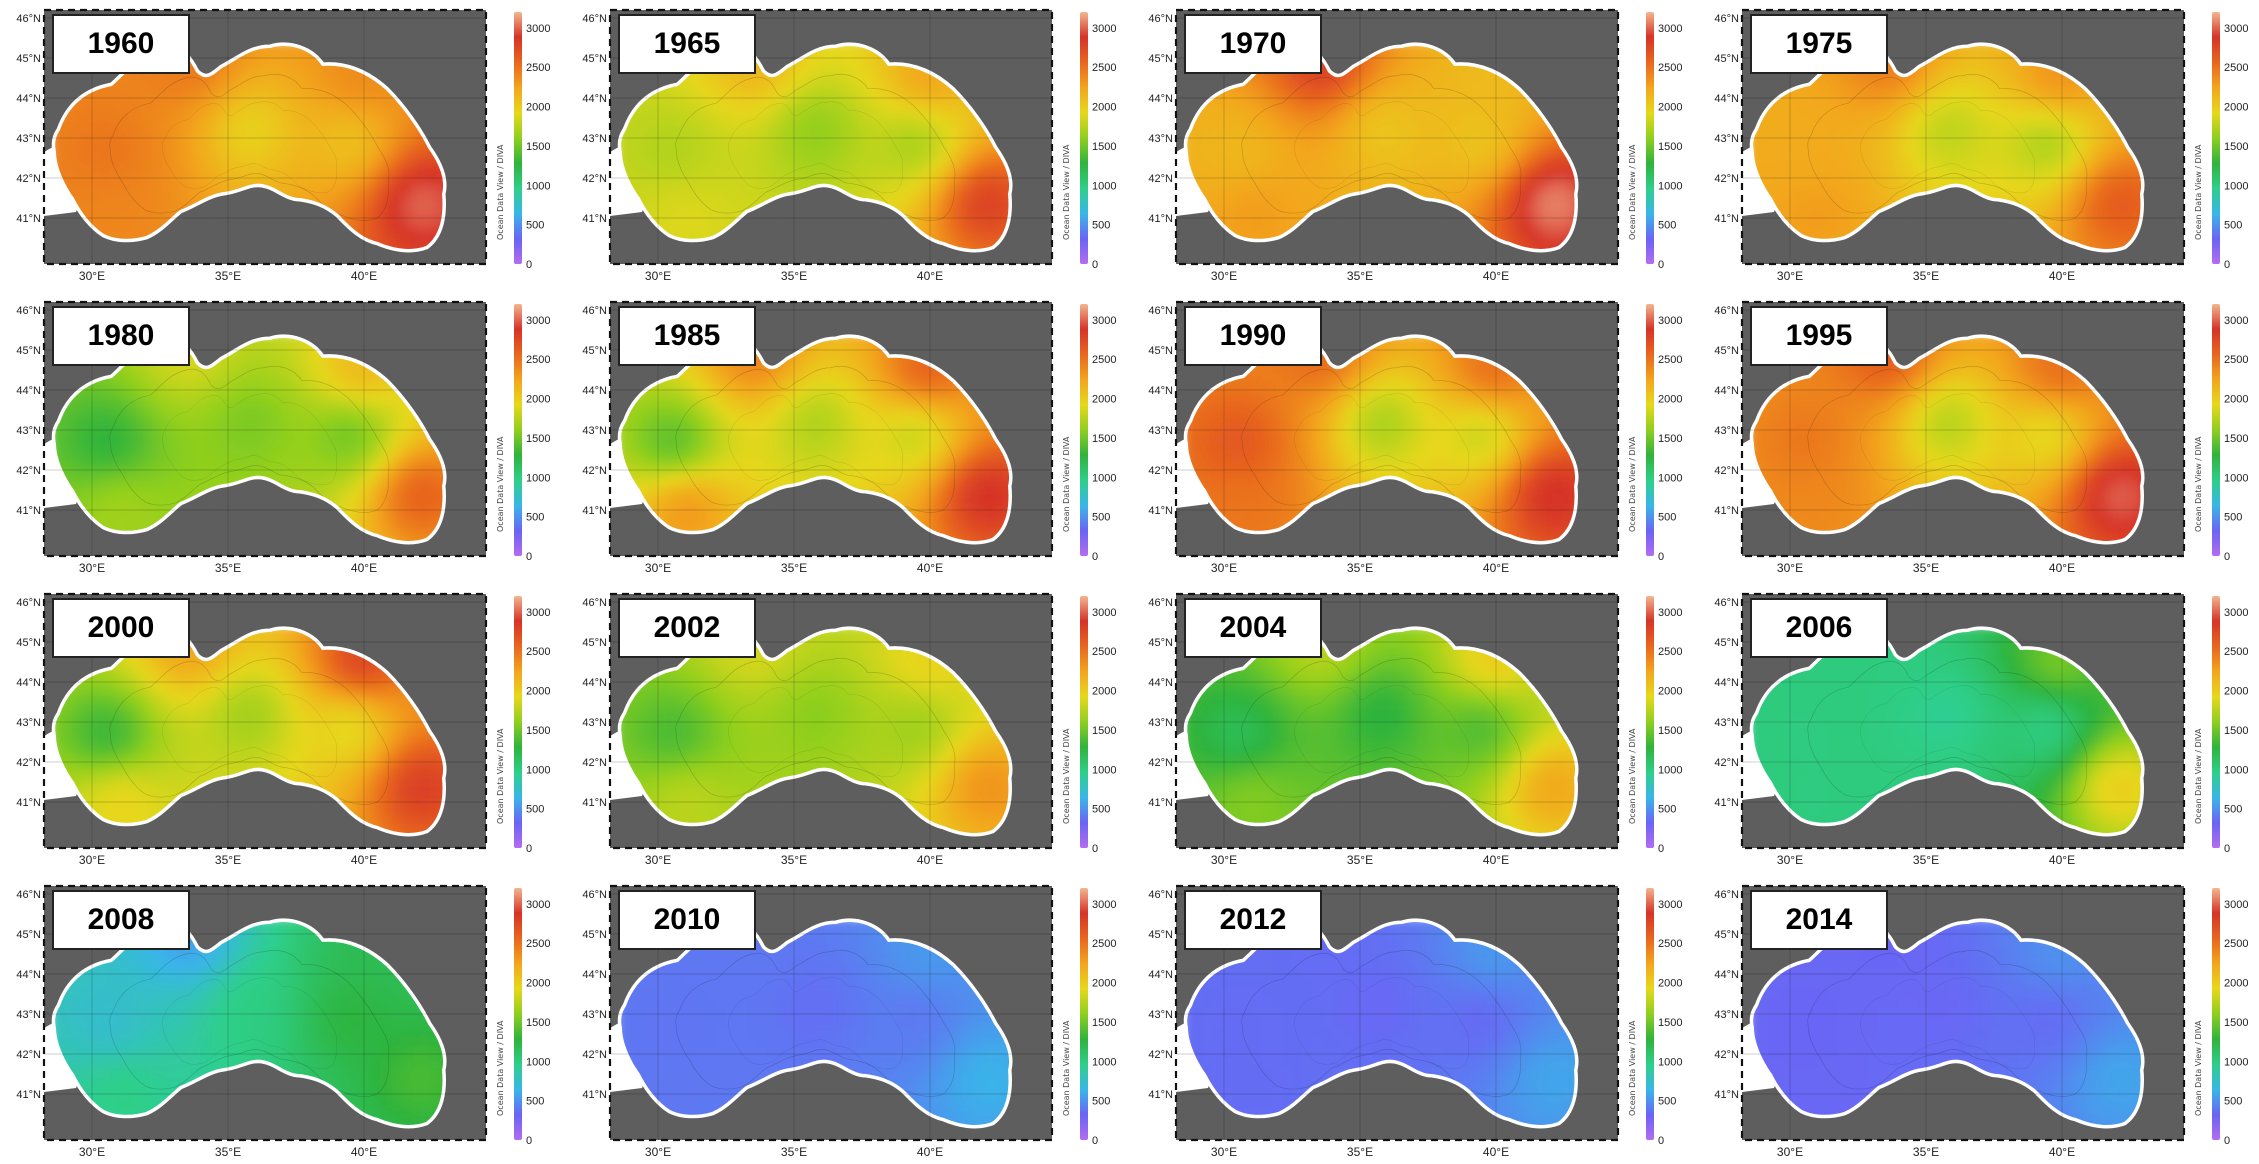 The width and height of the screenshot is (2259, 1164). Describe the element at coordinates (121, 336) in the screenshot. I see `year-label: 1980` at that location.